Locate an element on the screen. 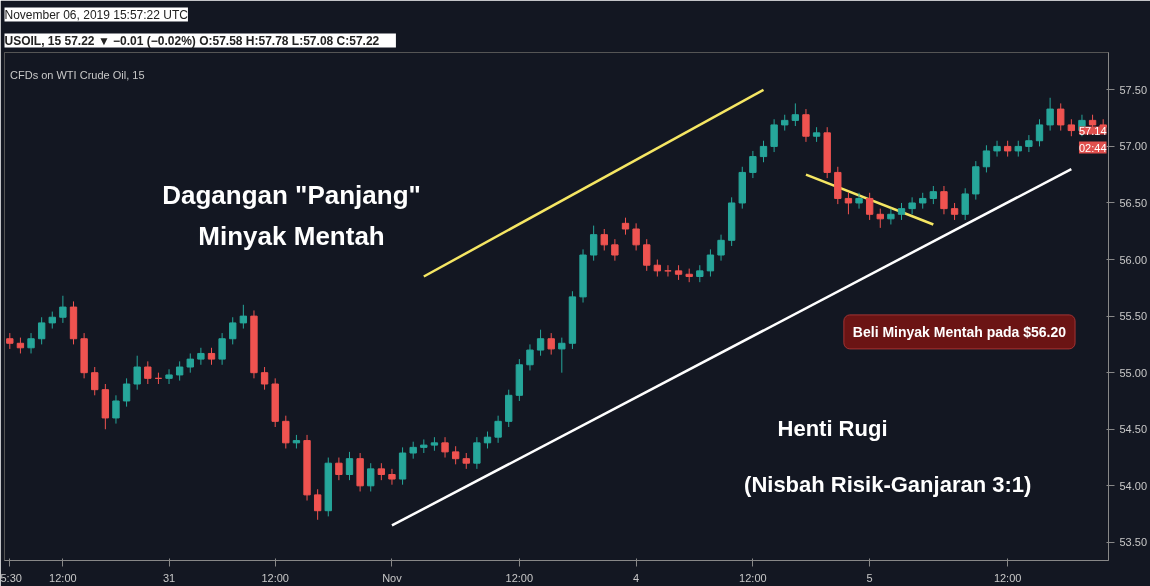 The height and width of the screenshot is (586, 1150). annotation: Beli Minyak Mentah pada $56.20 is located at coordinates (959, 331).